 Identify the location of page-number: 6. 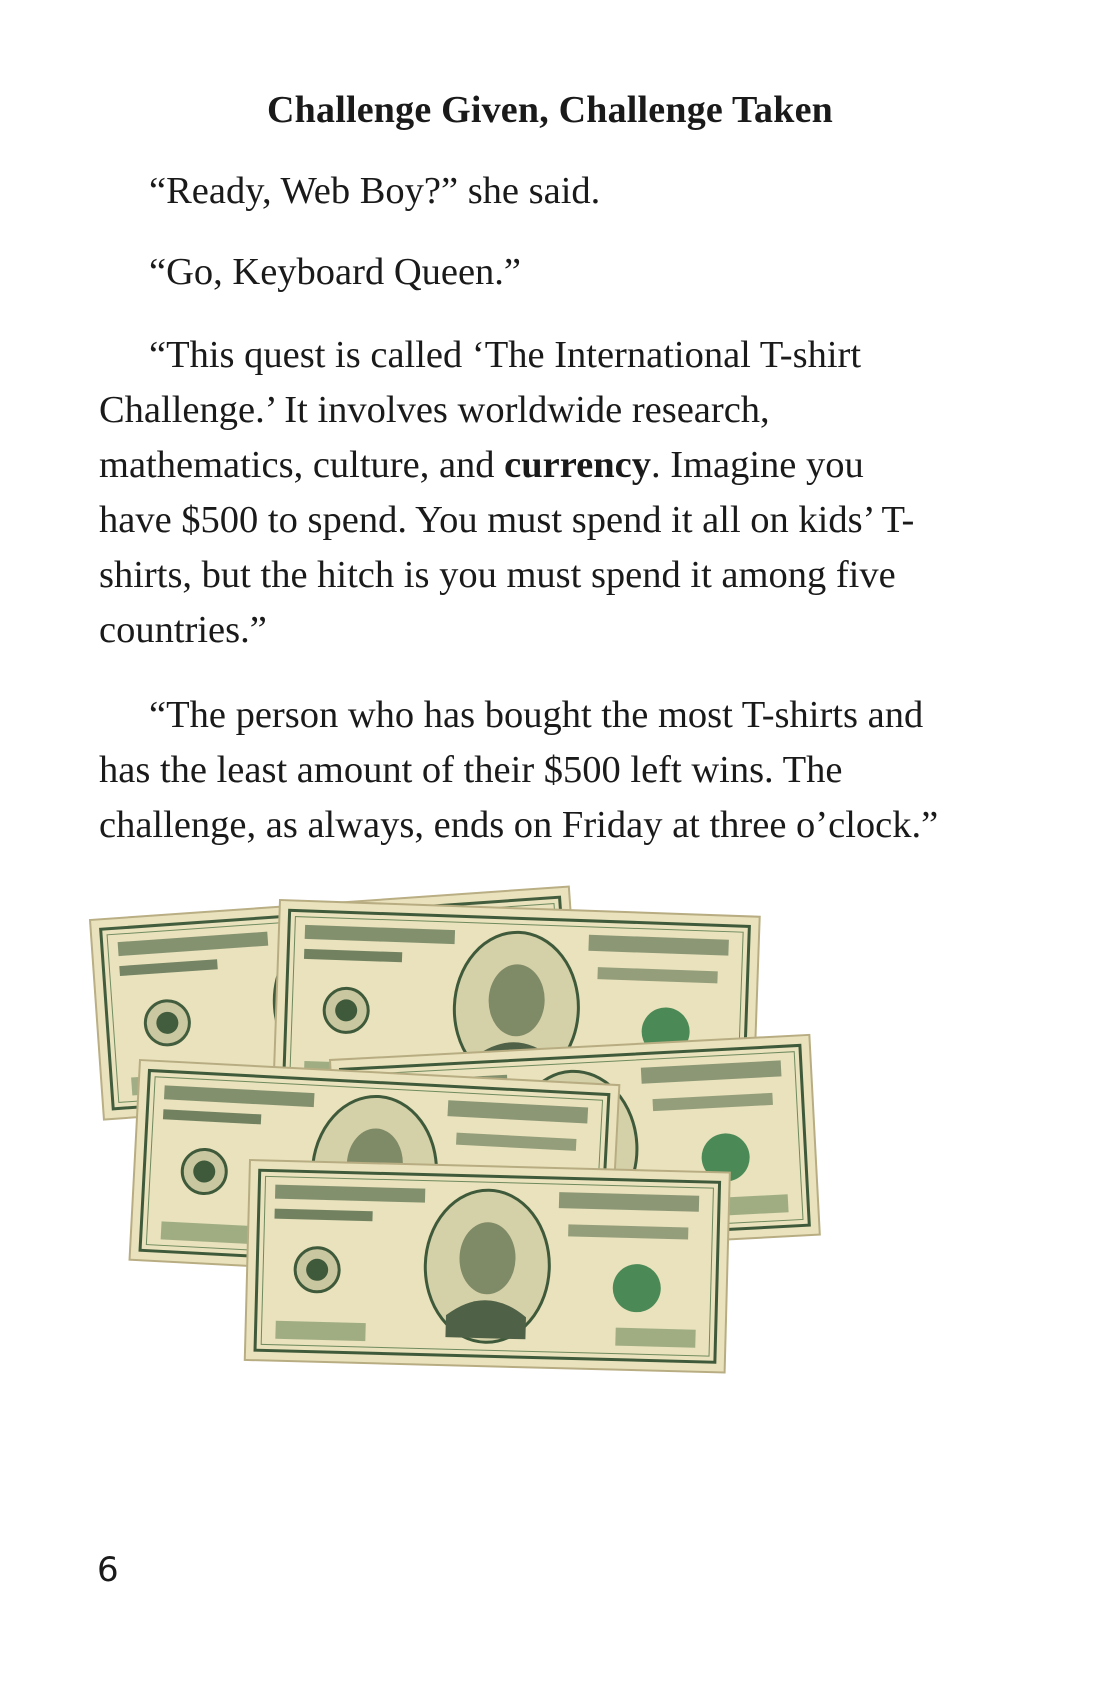
(108, 1570).